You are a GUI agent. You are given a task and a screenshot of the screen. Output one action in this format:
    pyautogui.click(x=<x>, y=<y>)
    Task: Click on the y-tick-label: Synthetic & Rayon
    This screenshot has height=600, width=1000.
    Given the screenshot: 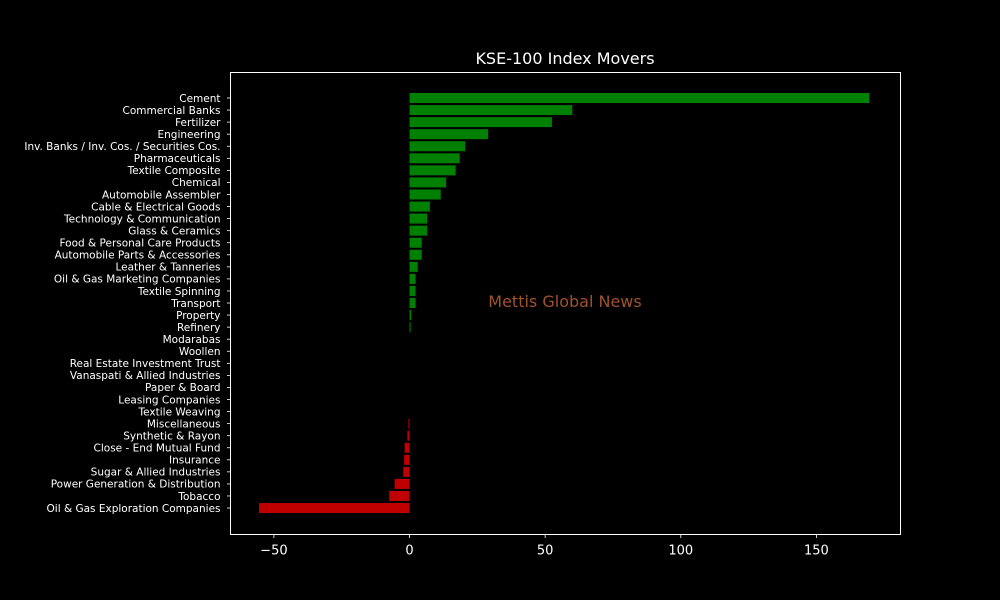 What is the action you would take?
    pyautogui.click(x=171, y=436)
    